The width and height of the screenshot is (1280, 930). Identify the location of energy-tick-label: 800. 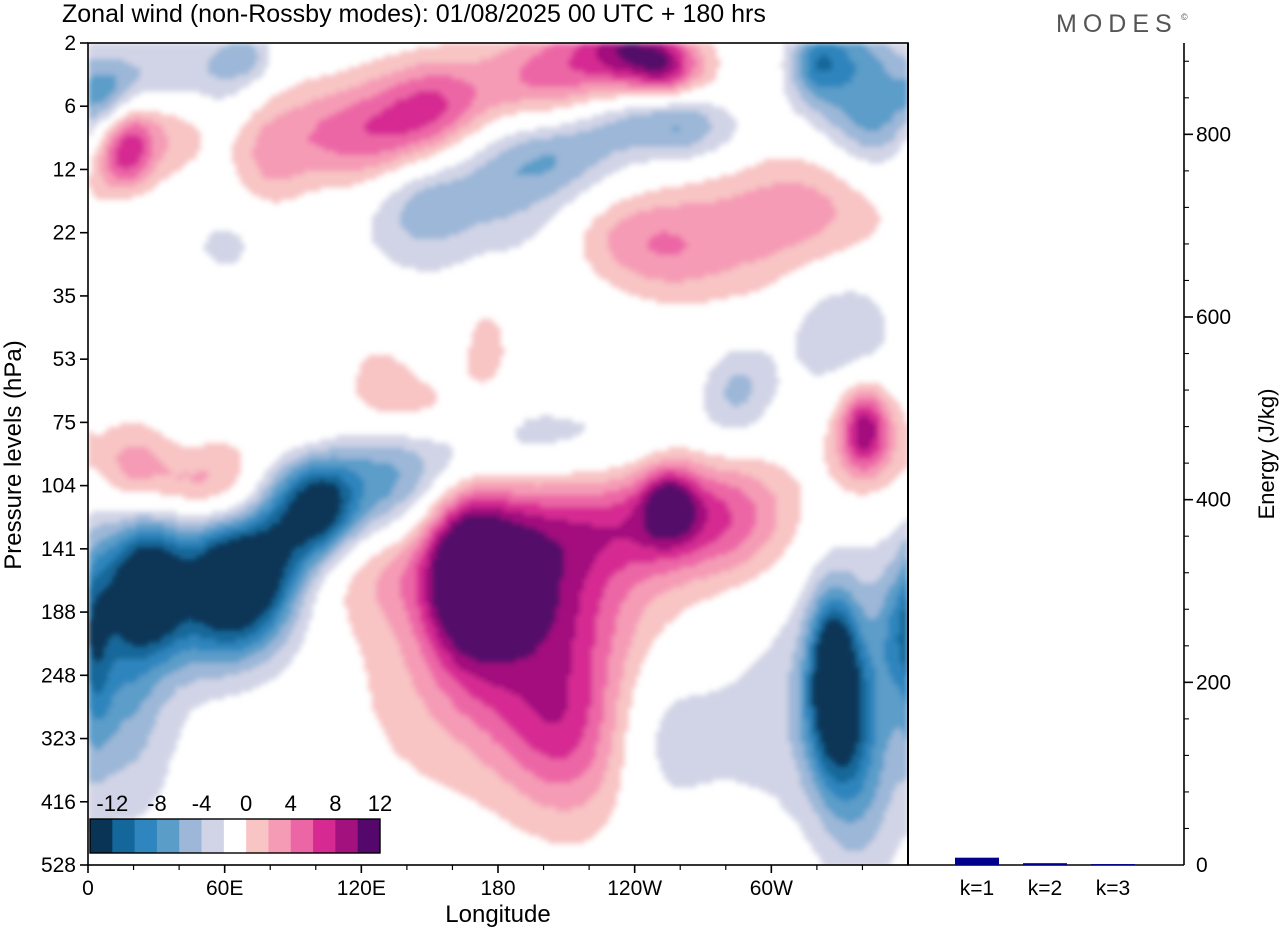
(1213, 134).